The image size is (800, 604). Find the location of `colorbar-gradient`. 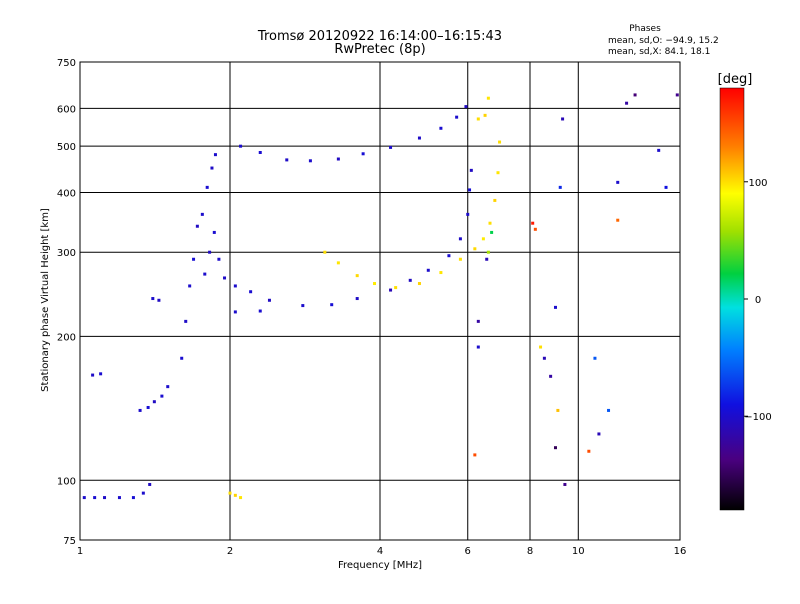

colorbar-gradient is located at coordinates (732, 299).